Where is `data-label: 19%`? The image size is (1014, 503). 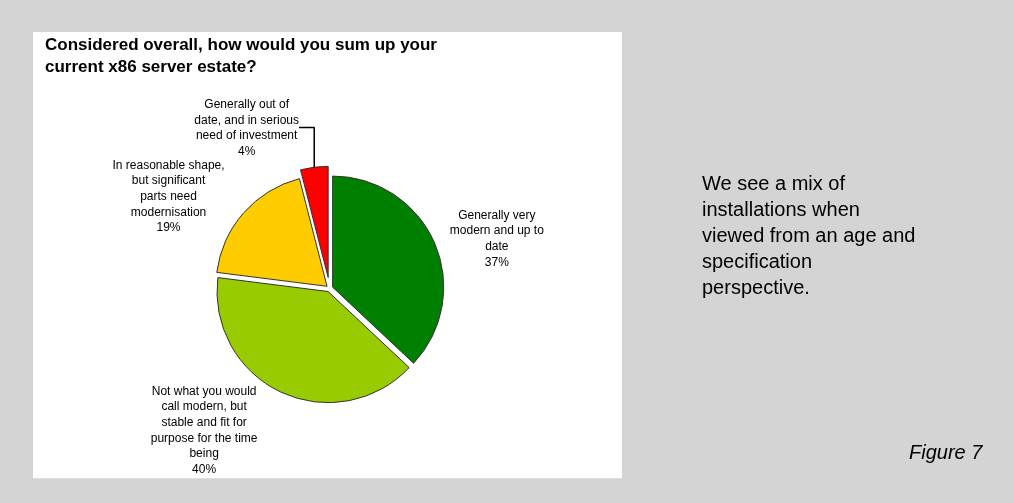
data-label: 19% is located at coordinates (168, 227).